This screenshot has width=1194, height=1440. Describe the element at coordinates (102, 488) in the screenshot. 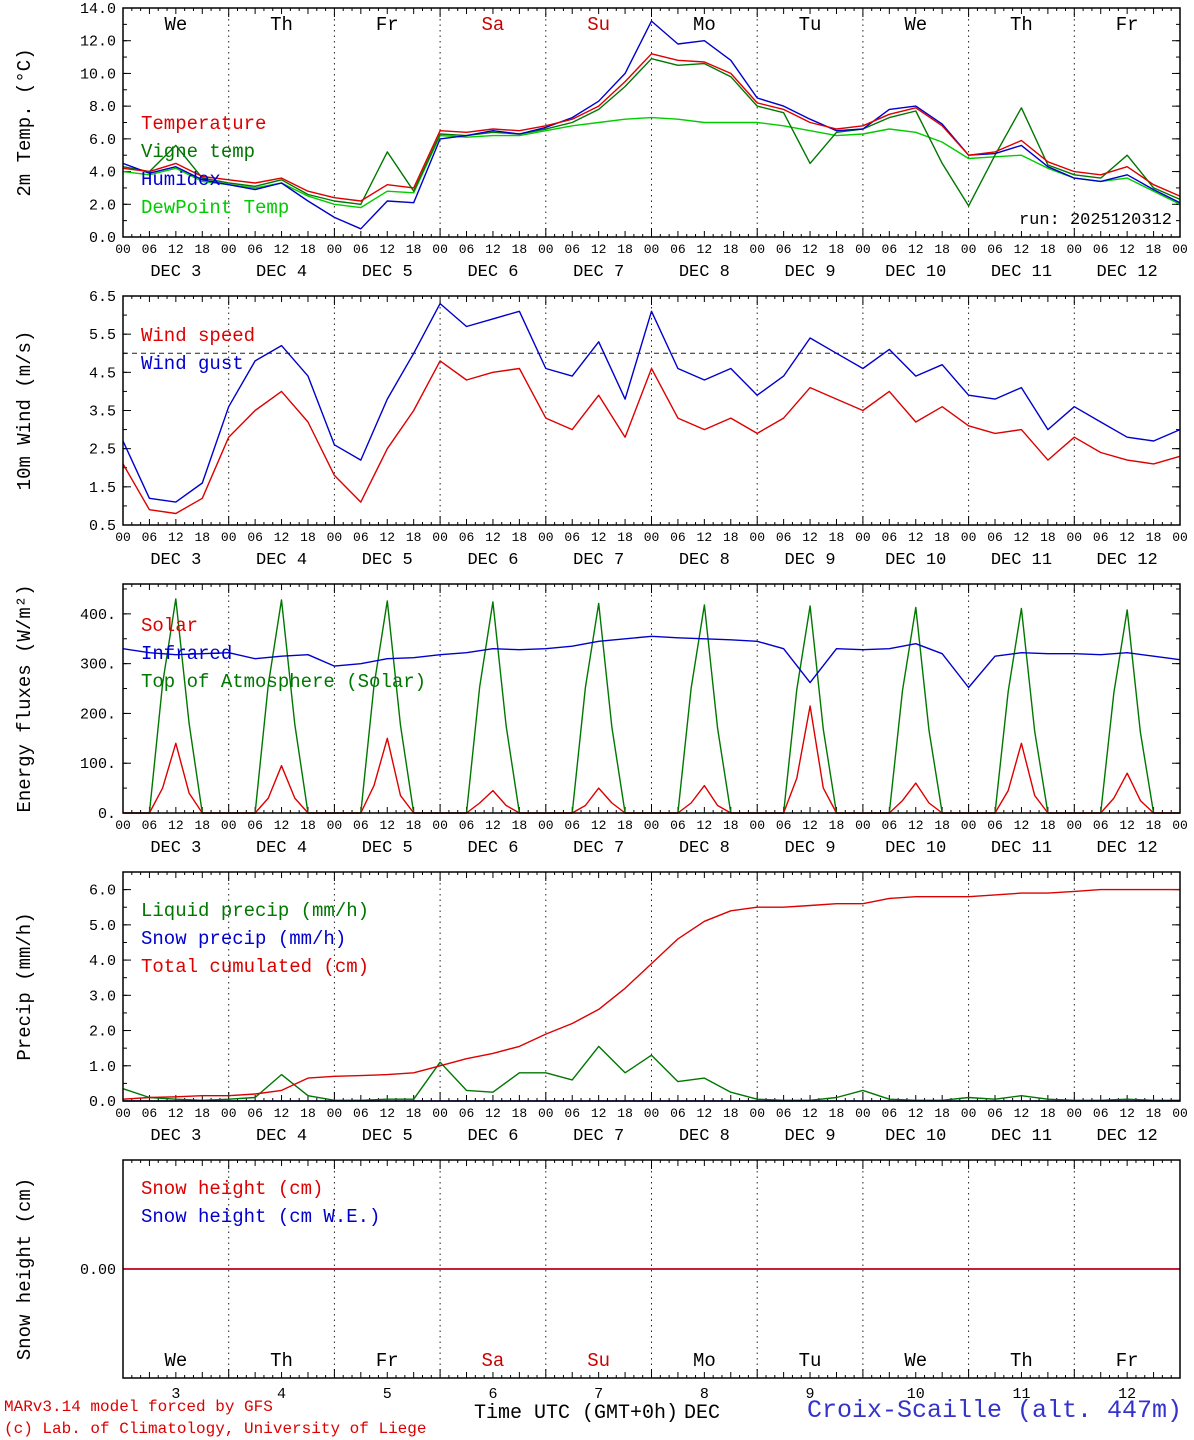

I see `y-tick-label: 1.5` at that location.